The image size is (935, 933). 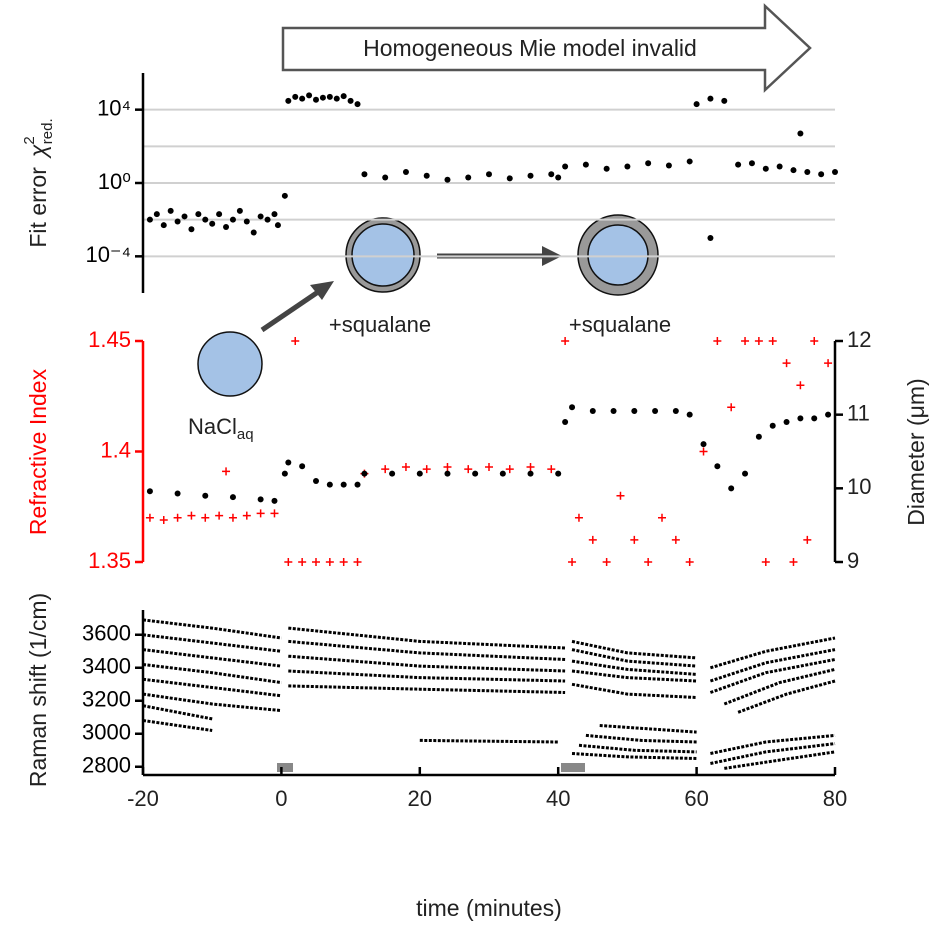 What do you see at coordinates (322, 290) in the screenshot?
I see `arrow-head` at bounding box center [322, 290].